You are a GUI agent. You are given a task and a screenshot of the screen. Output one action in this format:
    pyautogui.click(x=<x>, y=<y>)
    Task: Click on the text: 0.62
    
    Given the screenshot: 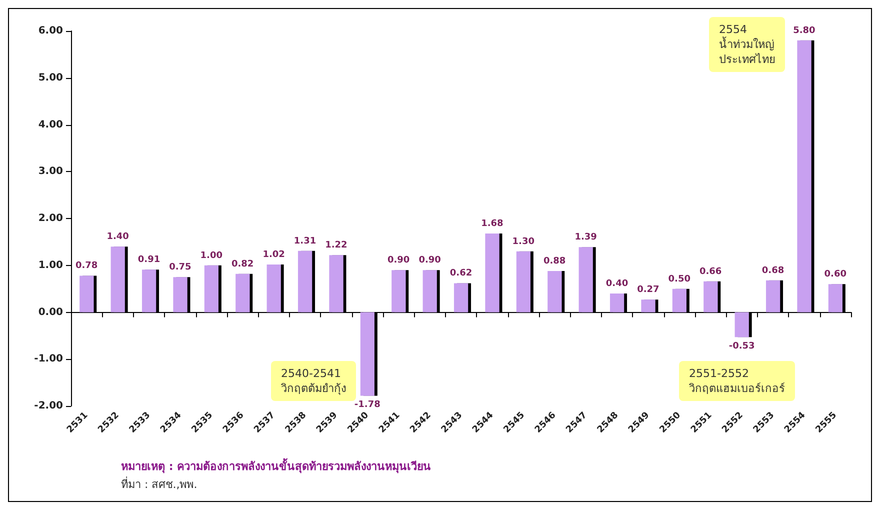 What is the action you would take?
    pyautogui.click(x=461, y=273)
    